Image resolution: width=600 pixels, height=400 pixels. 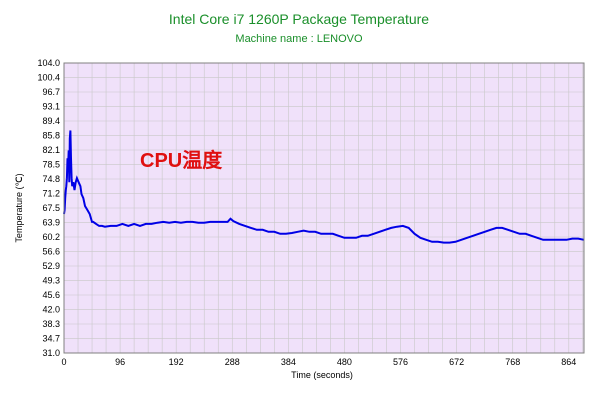 I want to click on y-tick-label: 82.1, so click(x=51, y=150).